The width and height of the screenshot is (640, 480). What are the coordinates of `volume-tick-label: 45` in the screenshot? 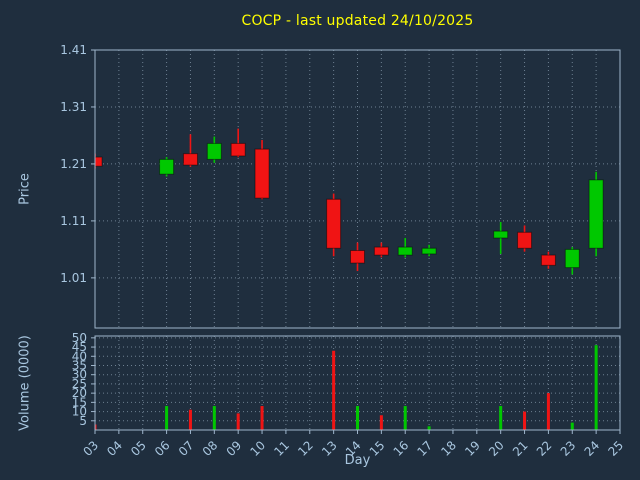 It's located at (79, 347).